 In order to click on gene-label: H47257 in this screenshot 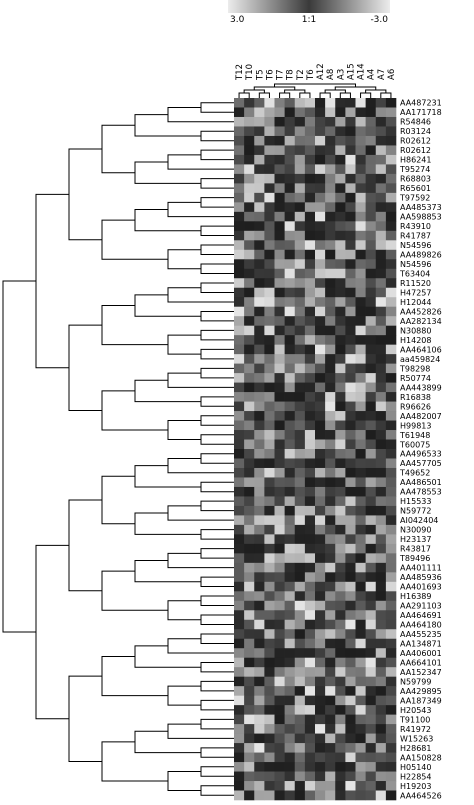, I will do `click(415, 292)`.